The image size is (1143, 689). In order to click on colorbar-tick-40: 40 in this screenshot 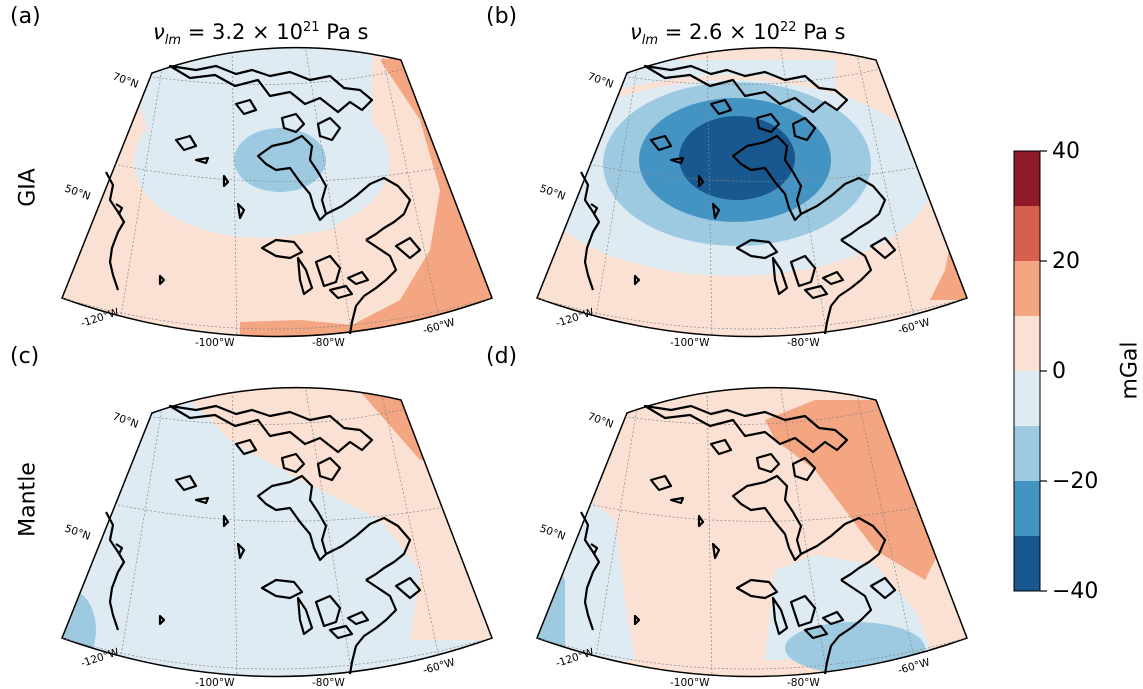, I will do `click(1066, 151)`.